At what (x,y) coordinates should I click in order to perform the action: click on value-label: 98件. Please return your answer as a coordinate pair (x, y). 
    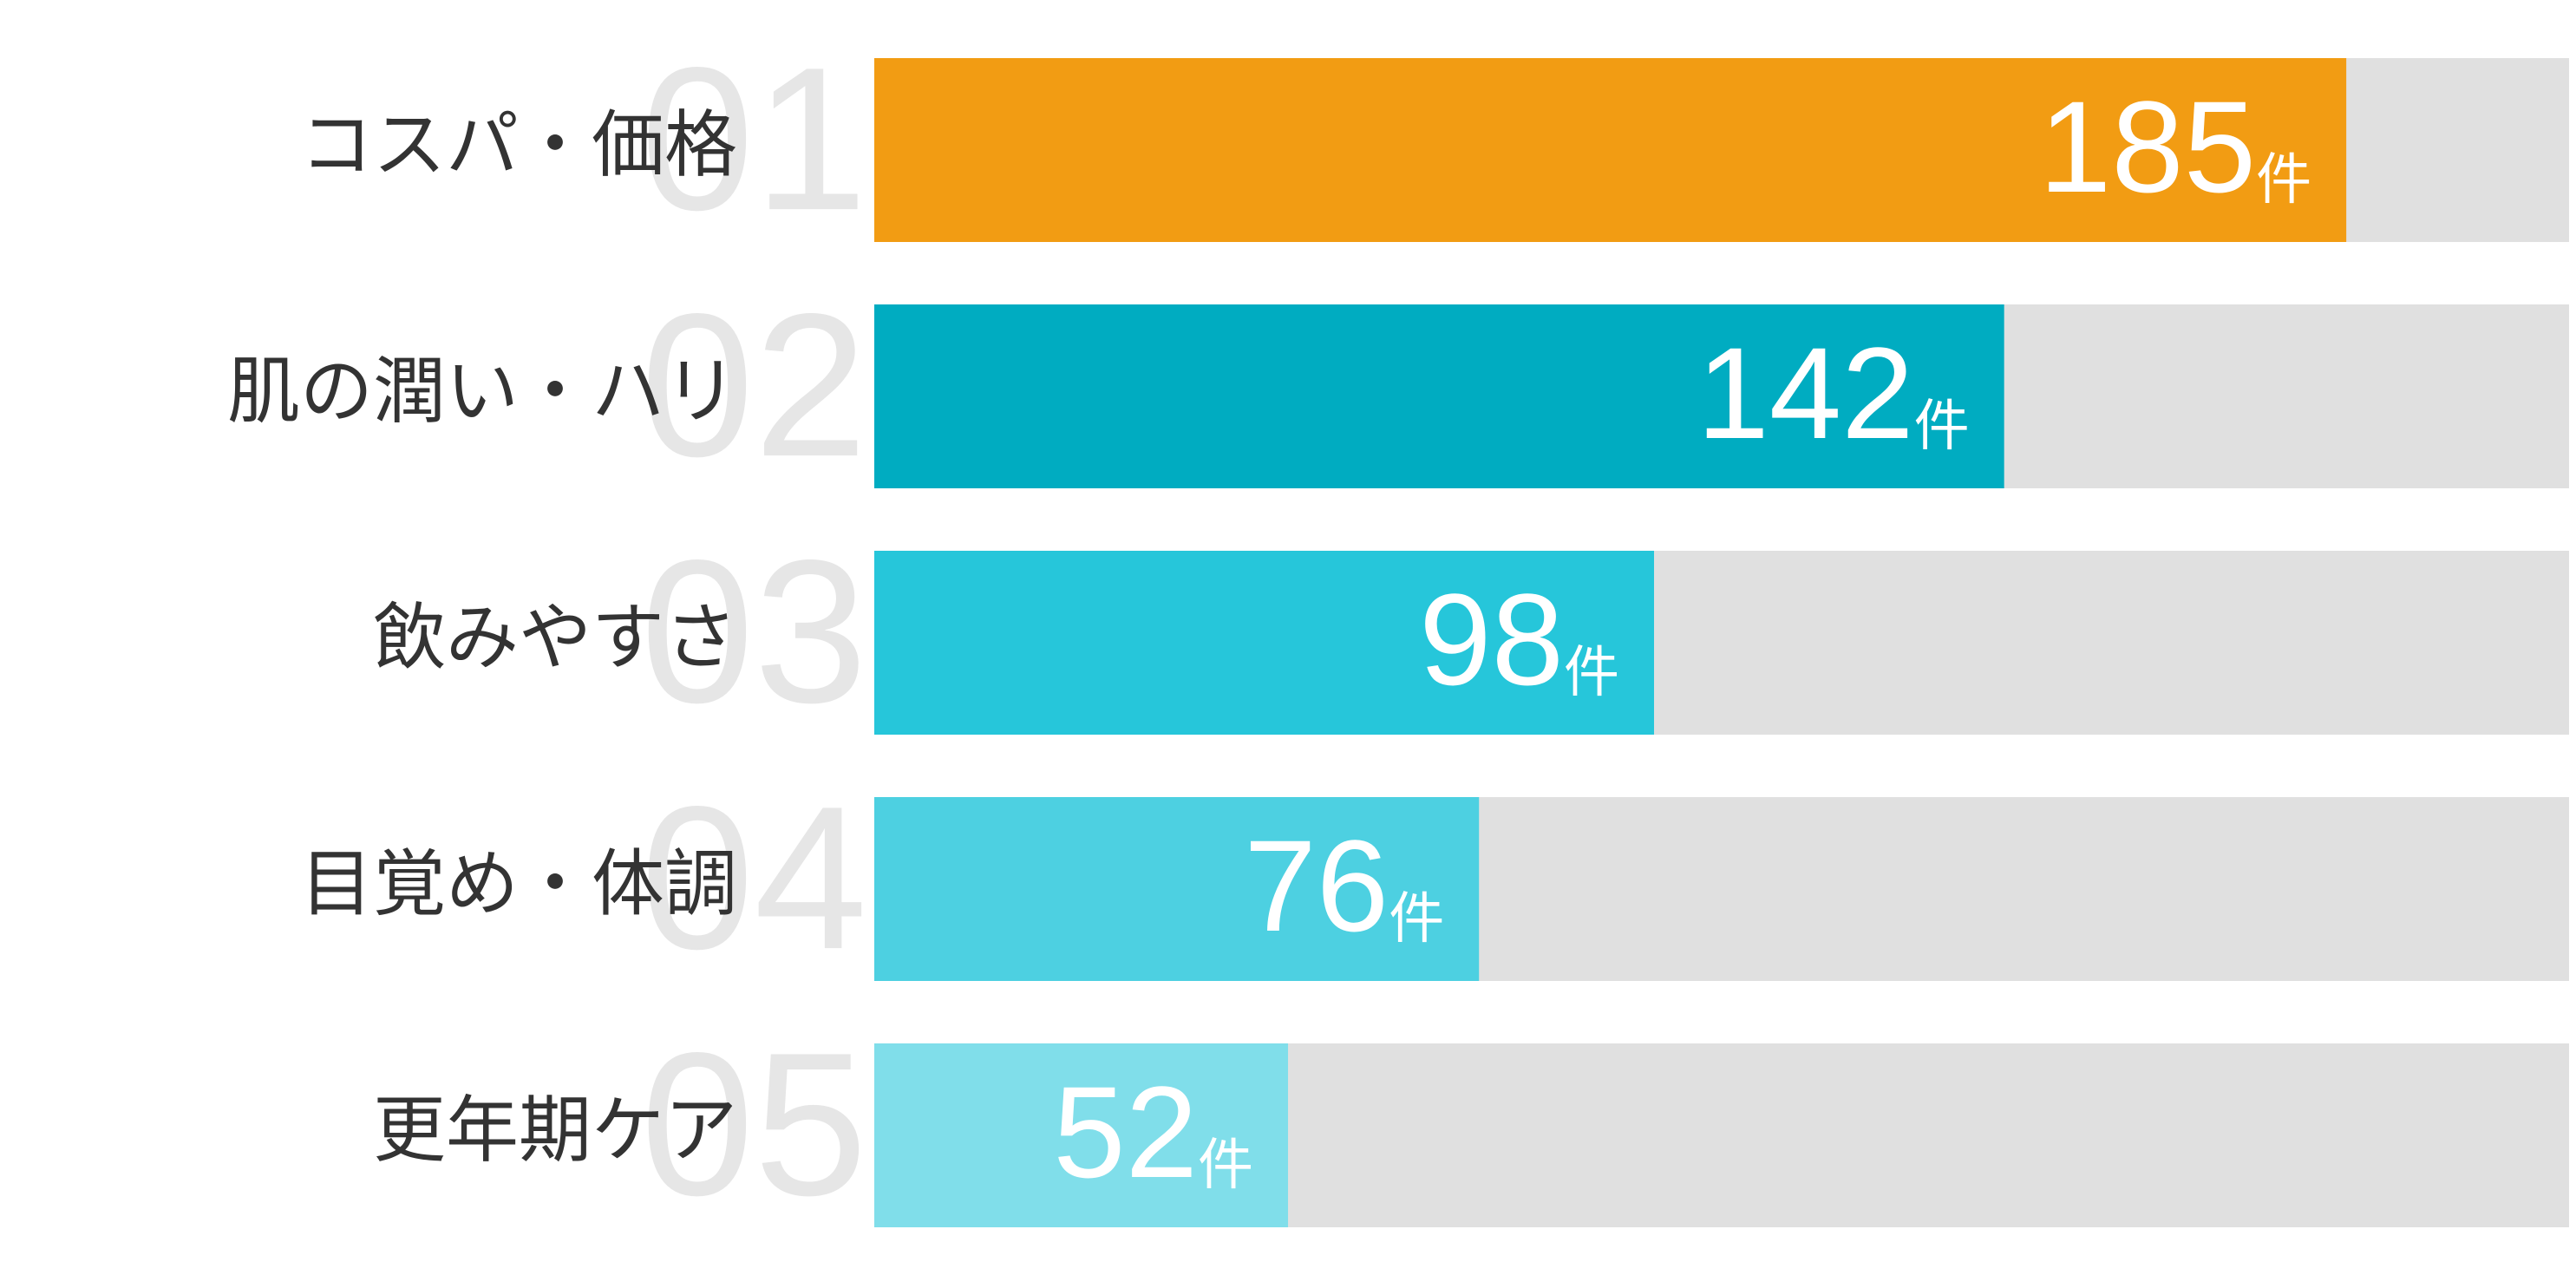
    Looking at the image, I should click on (1519, 639).